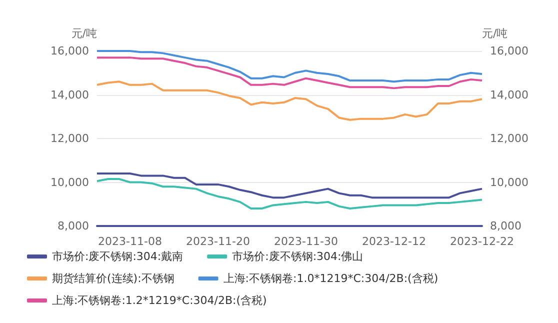 The width and height of the screenshot is (558, 323). What do you see at coordinates (69, 51) in the screenshot?
I see `y-tick-label: 16,000` at bounding box center [69, 51].